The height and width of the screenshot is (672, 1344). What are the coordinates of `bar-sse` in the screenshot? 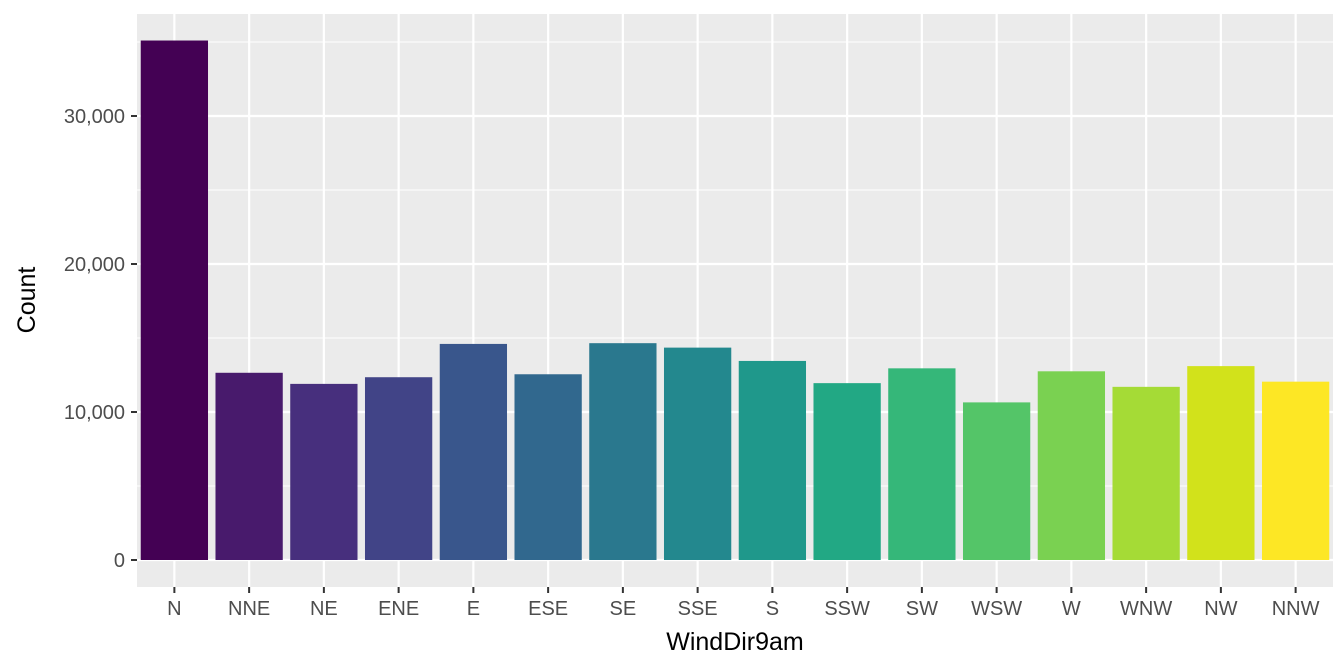 It's located at (697, 453).